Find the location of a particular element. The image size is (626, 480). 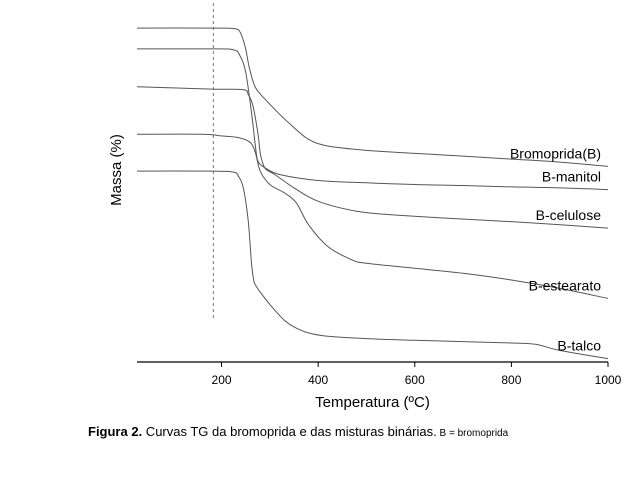

series-label-b-manitol: B-manitol is located at coordinates (571, 177).